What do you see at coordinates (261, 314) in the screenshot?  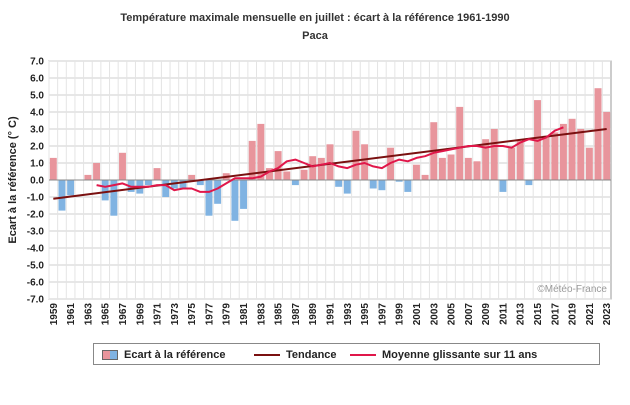 I see `x-tick-label: 1983` at bounding box center [261, 314].